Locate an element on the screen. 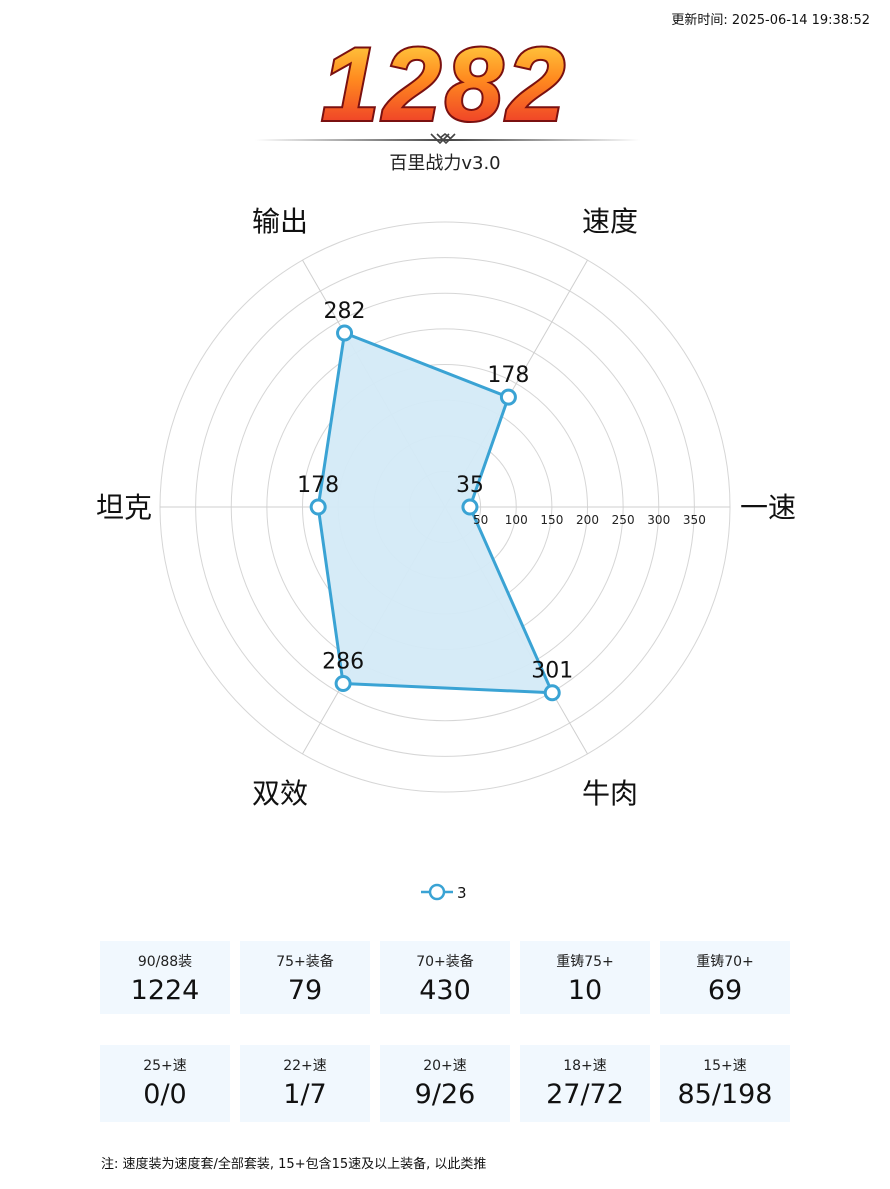 Image resolution: width=890 pixels, height=1189 pixels. stat-card-speed-20: 20+速 9/26 is located at coordinates (445, 1083).